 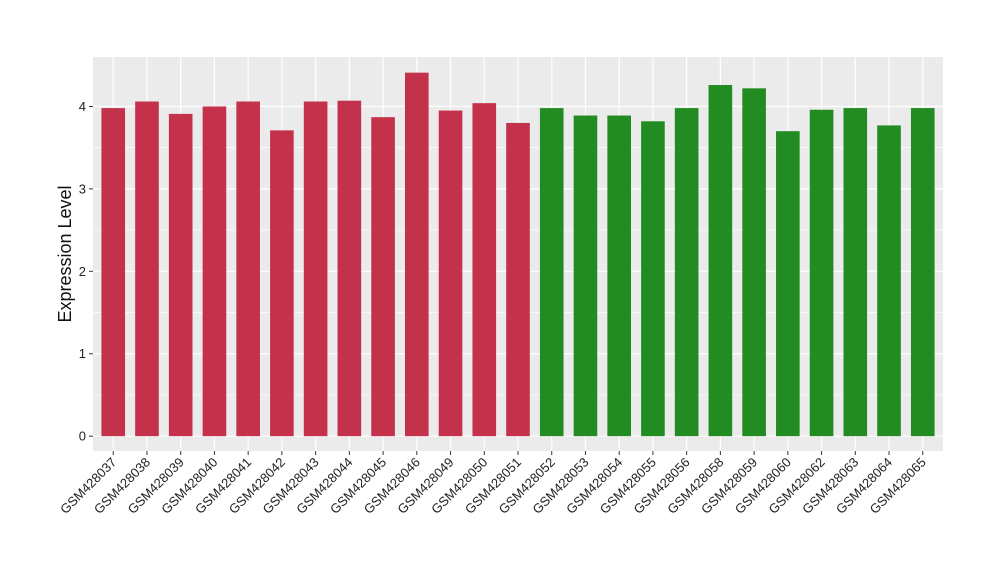 I want to click on y-tick-label: 0, so click(x=82, y=436).